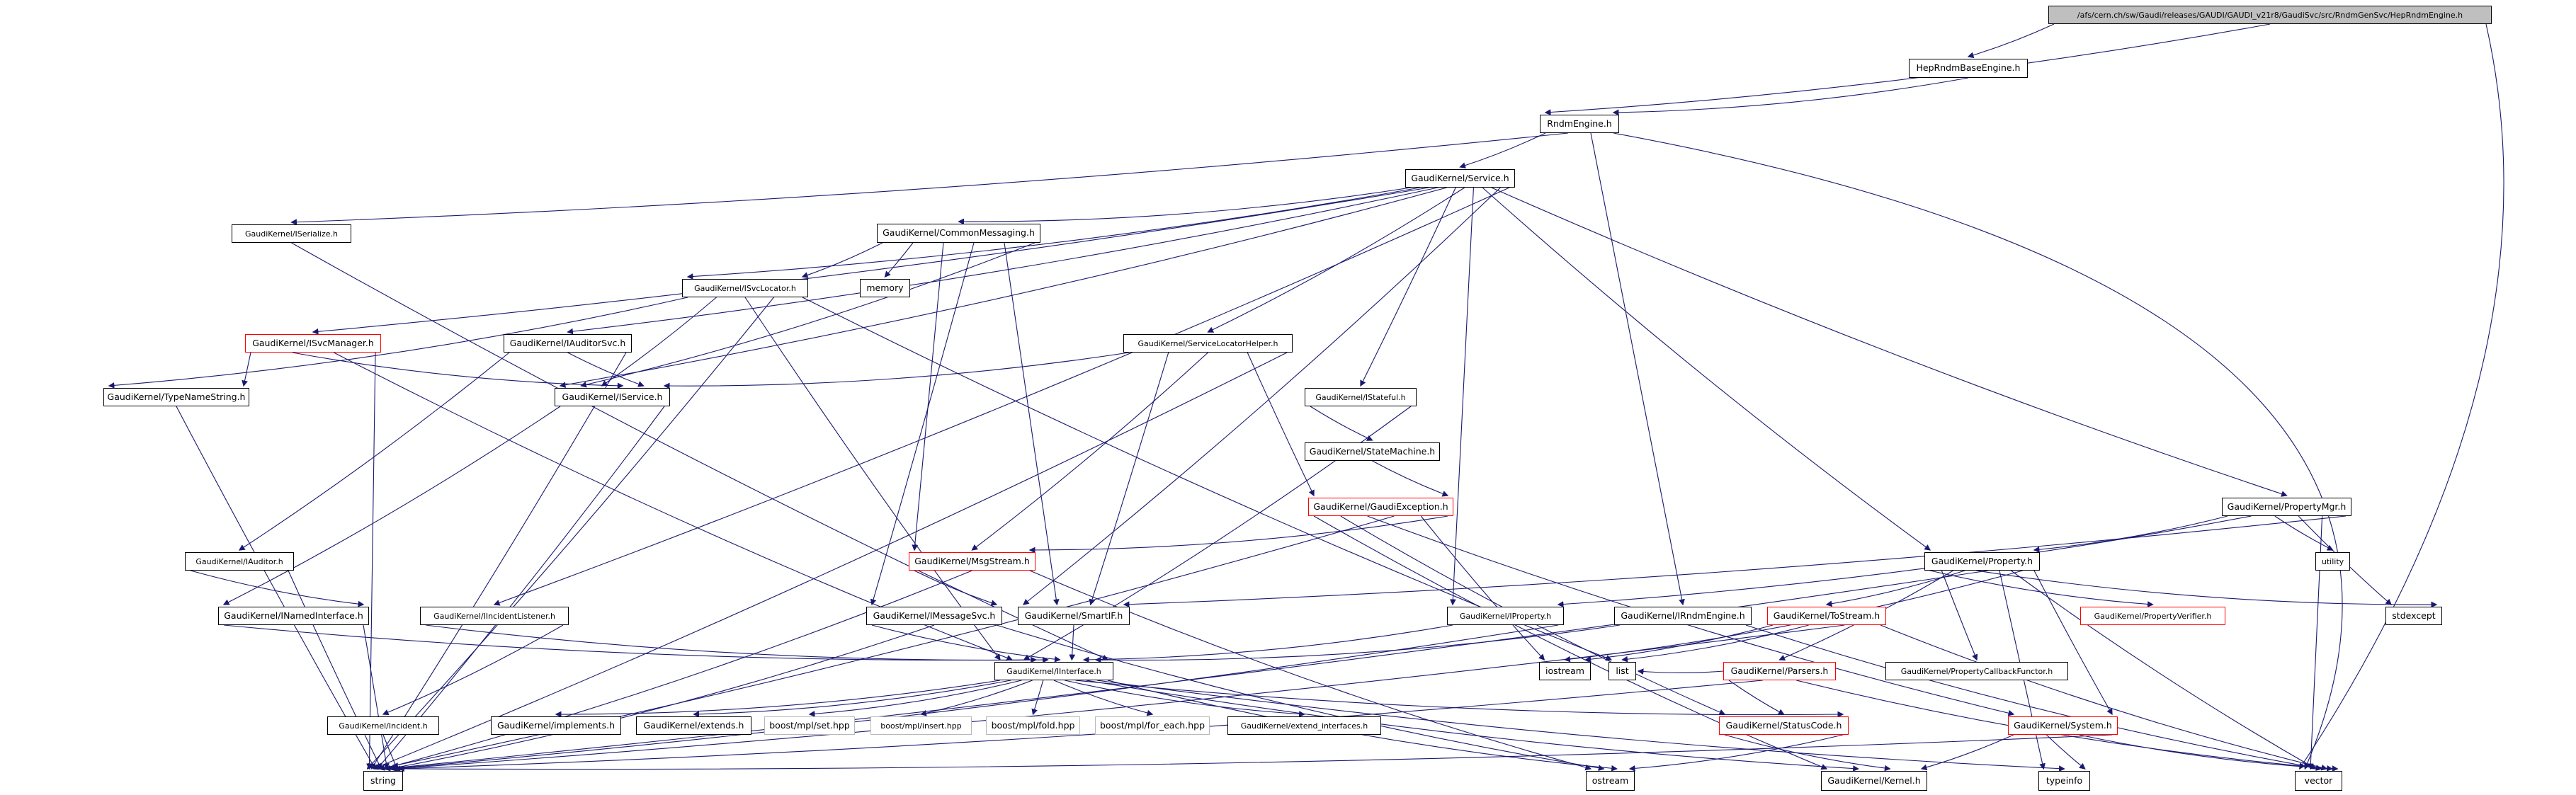 The image size is (2576, 795). Describe the element at coordinates (1715, 643) in the screenshot. I see `edge-tostream-to-list` at that location.